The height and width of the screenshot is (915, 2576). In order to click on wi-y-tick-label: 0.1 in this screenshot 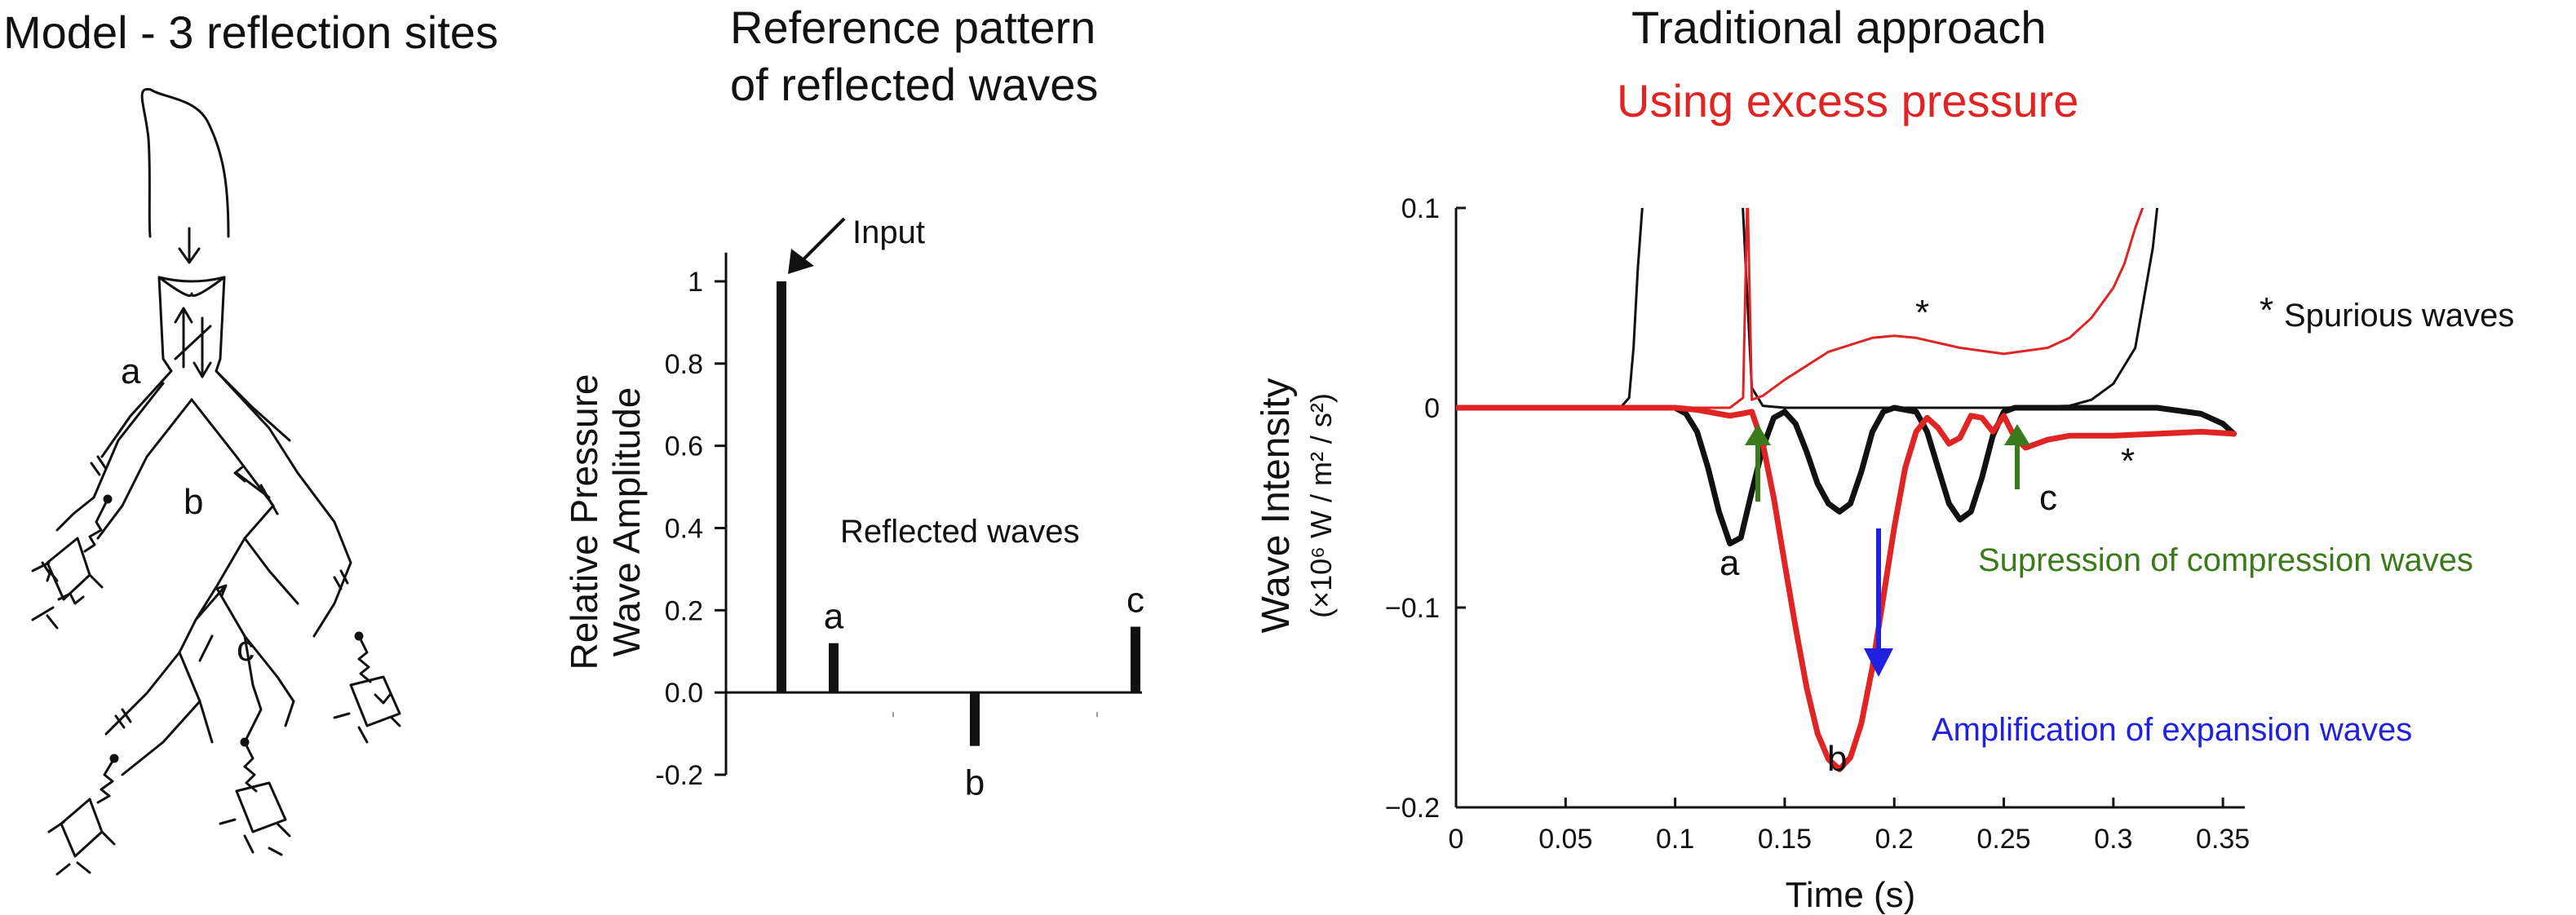, I will do `click(1420, 209)`.